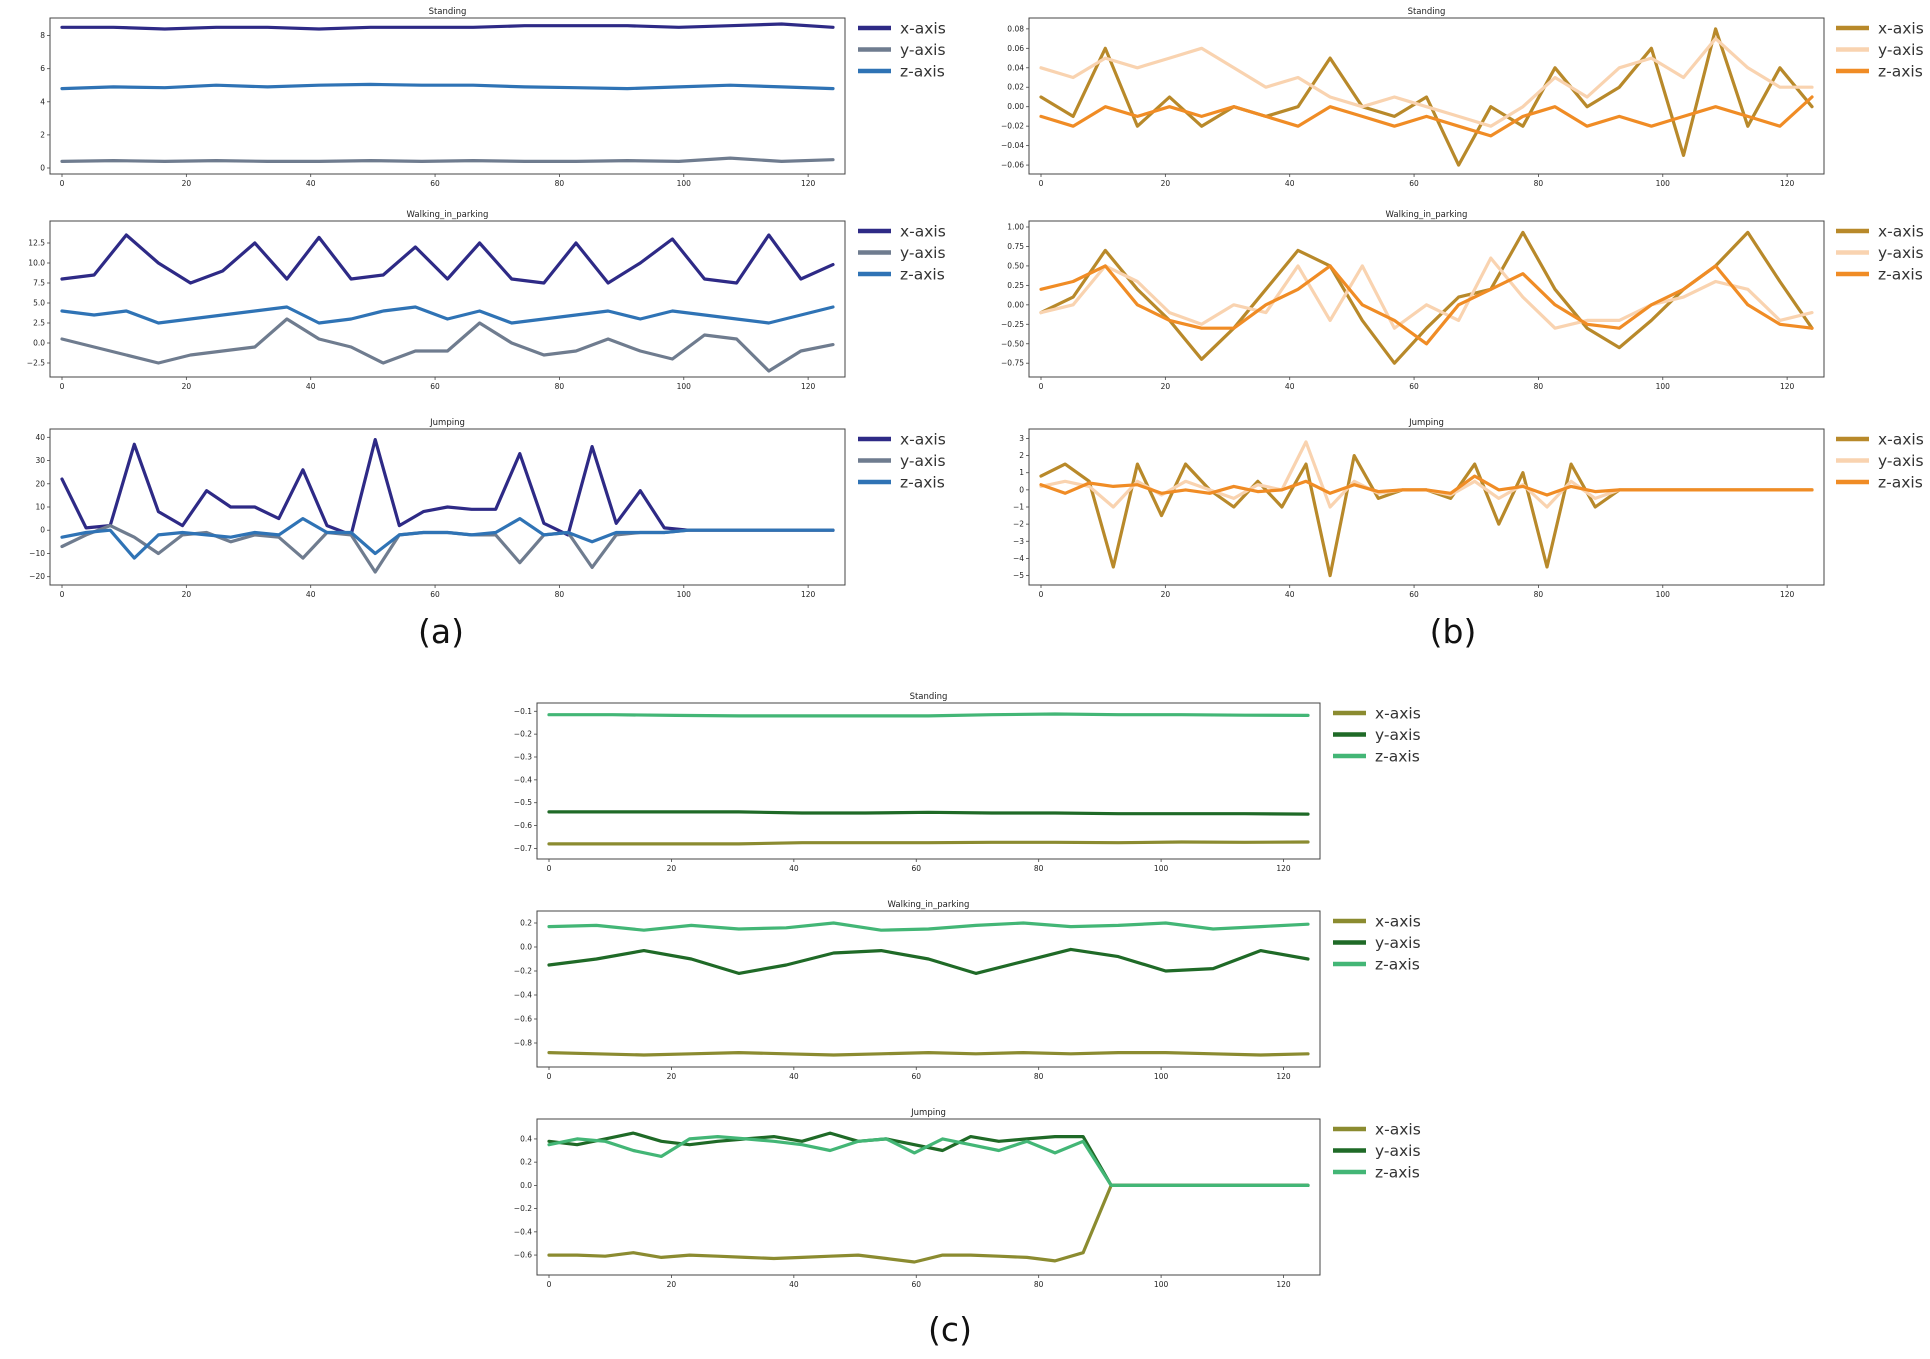  Describe the element at coordinates (526, 947) in the screenshot. I see `y-tick-label: 0.0` at that location.